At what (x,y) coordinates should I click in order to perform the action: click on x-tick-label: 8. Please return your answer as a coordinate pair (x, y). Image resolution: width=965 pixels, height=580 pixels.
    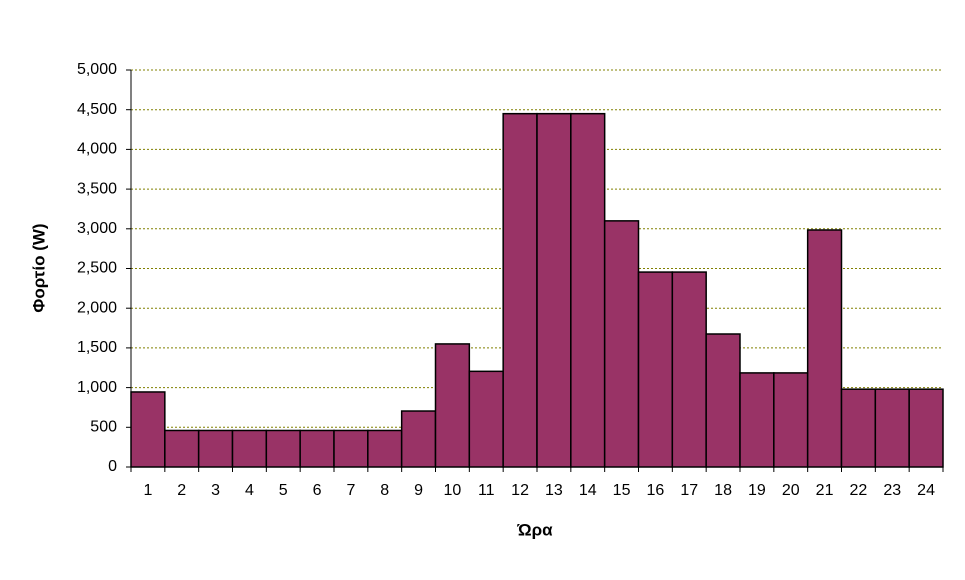
    Looking at the image, I should click on (384, 490).